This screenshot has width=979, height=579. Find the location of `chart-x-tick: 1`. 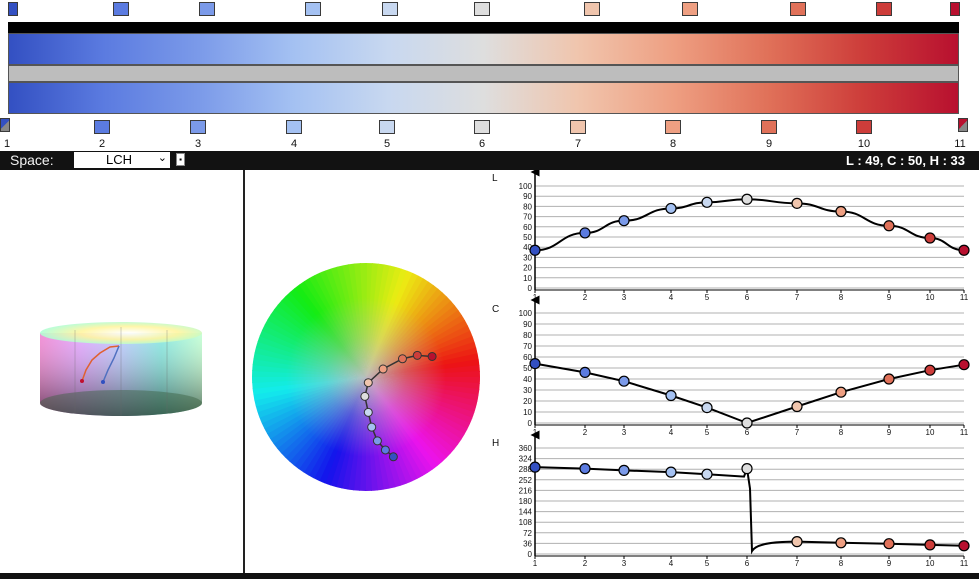

chart-x-tick: 1 is located at coordinates (535, 563).